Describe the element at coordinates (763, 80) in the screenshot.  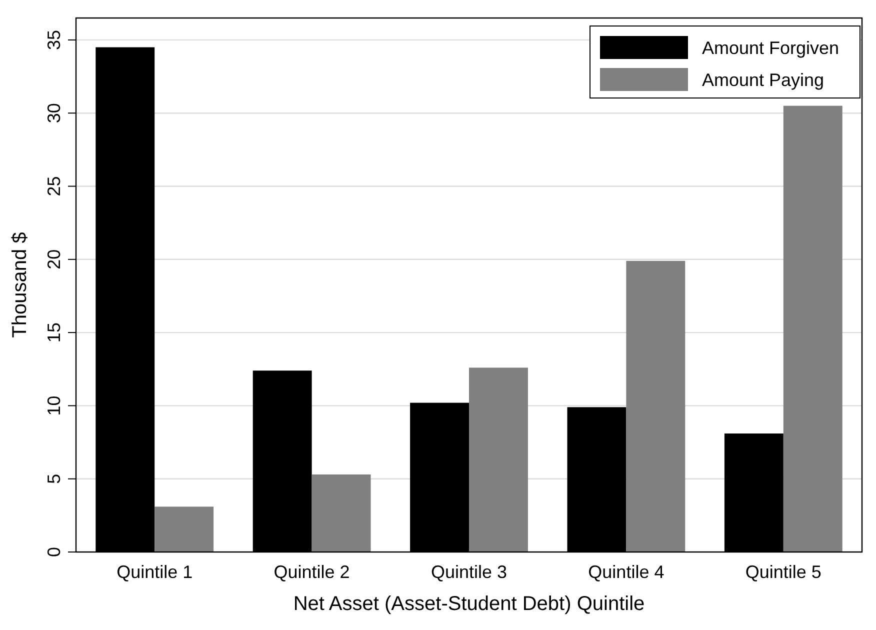
I see `legend-label: Amount Paying` at that location.